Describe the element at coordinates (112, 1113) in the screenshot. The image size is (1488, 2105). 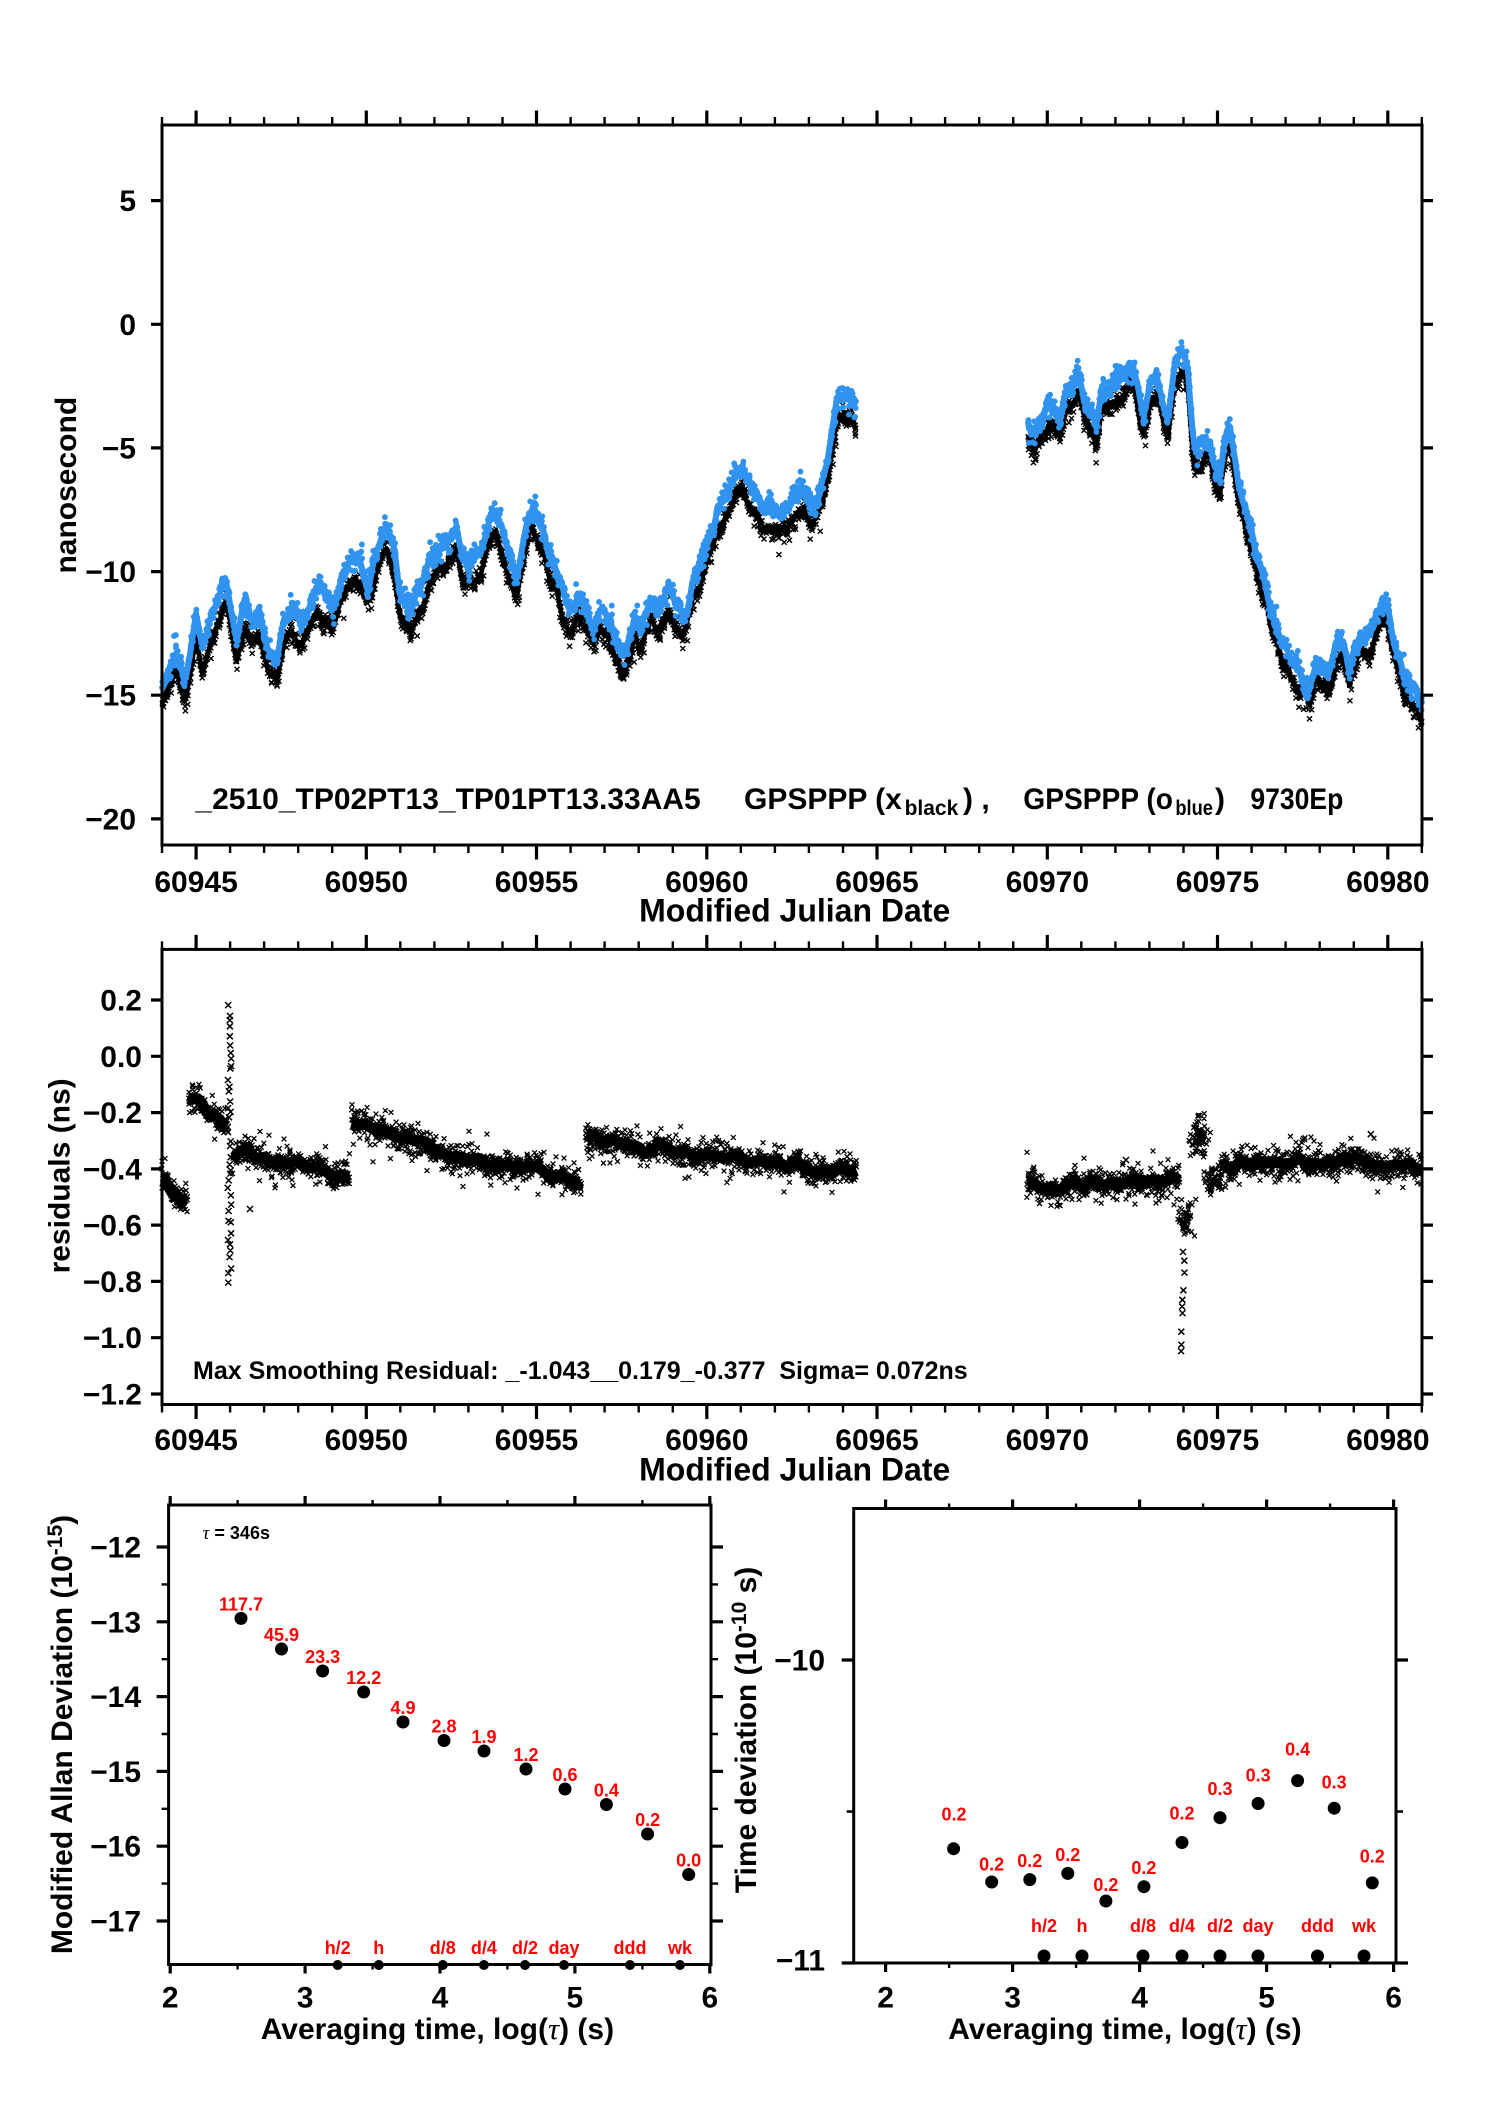
I see `svg-text: −0.2` at that location.